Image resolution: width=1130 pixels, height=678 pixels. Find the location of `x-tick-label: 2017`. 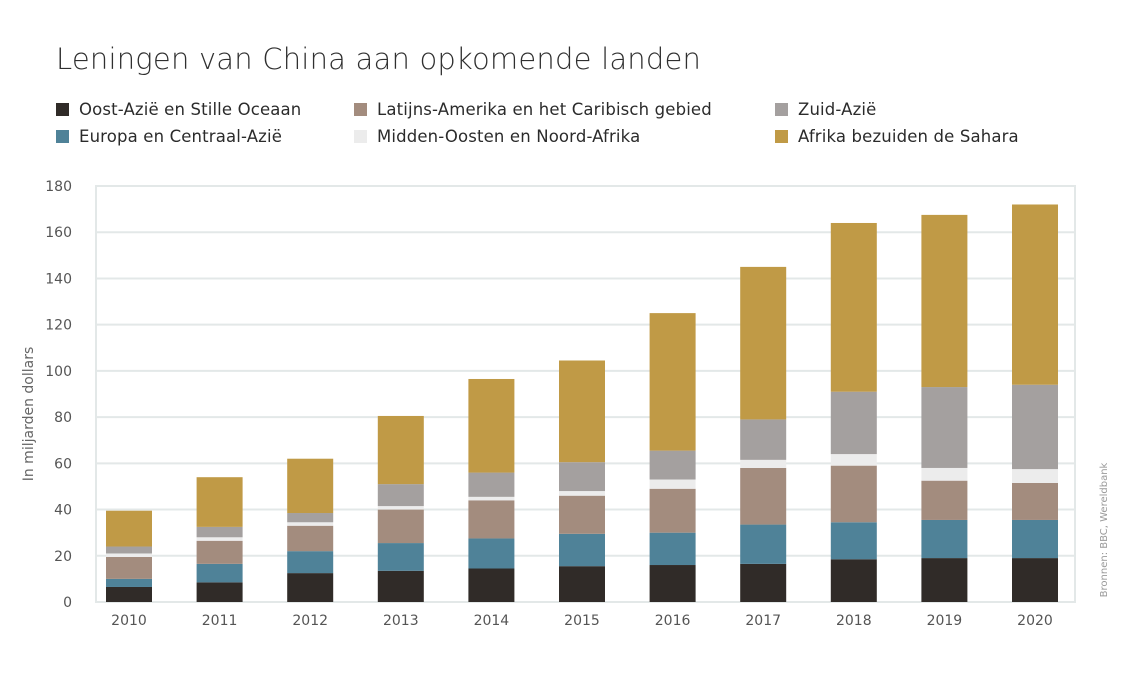

x-tick-label: 2017 is located at coordinates (763, 621).